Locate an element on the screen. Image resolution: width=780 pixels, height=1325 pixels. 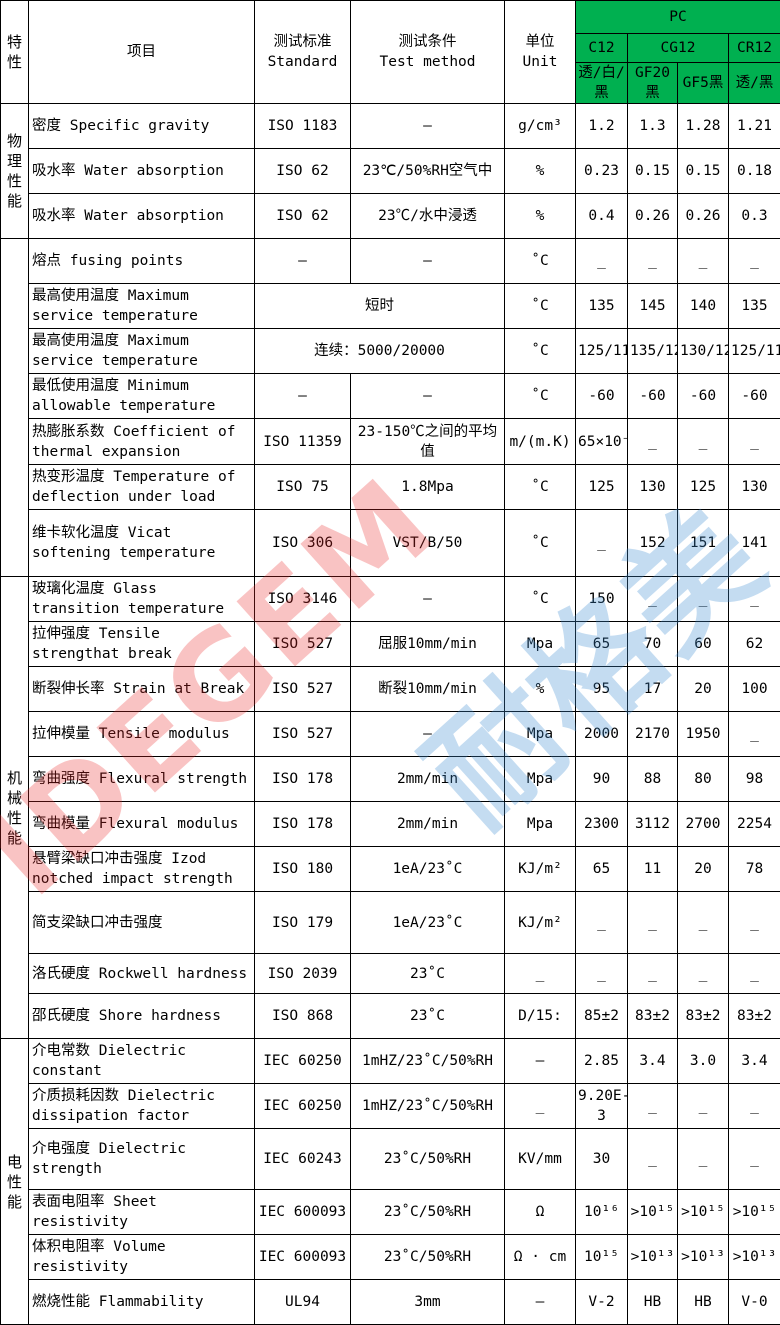
value-cell: 10¹⁵ is located at coordinates (602, 1257).